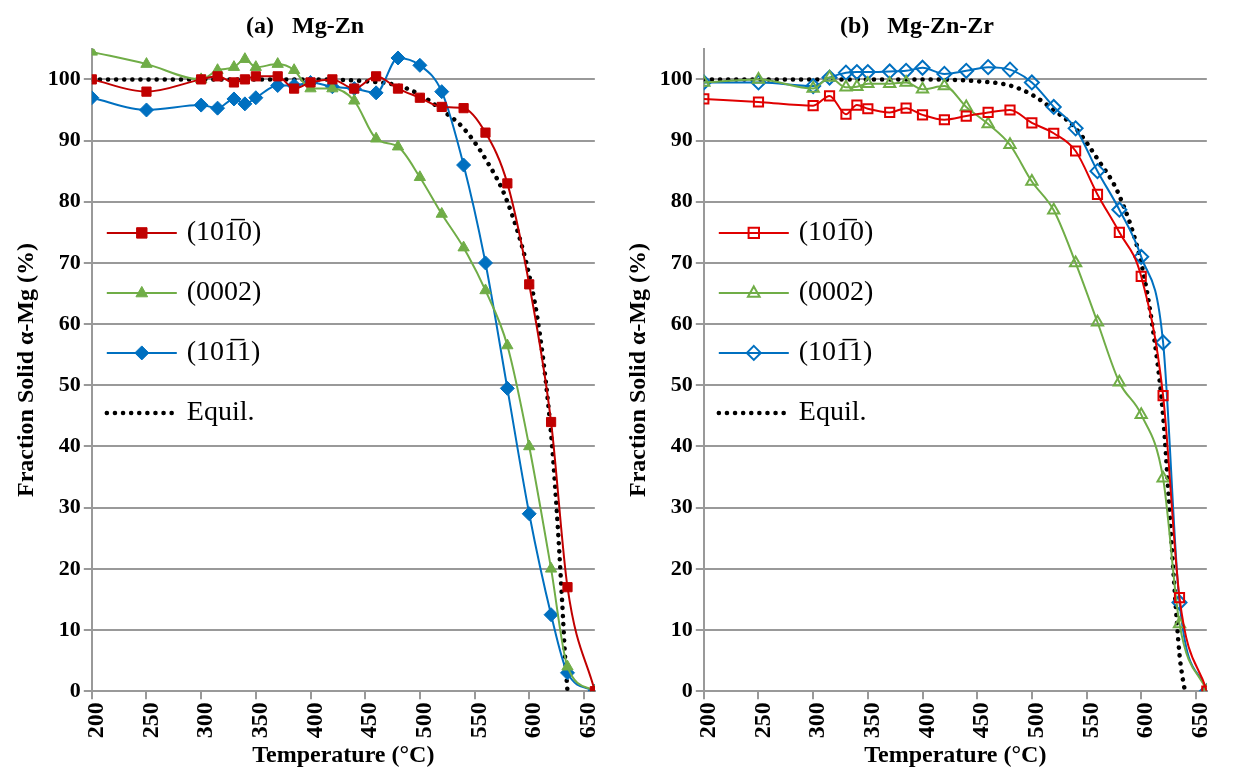 Image resolution: width=1236 pixels, height=783 pixels. I want to click on chart-title: (a) Mg-Zn, so click(305, 24).